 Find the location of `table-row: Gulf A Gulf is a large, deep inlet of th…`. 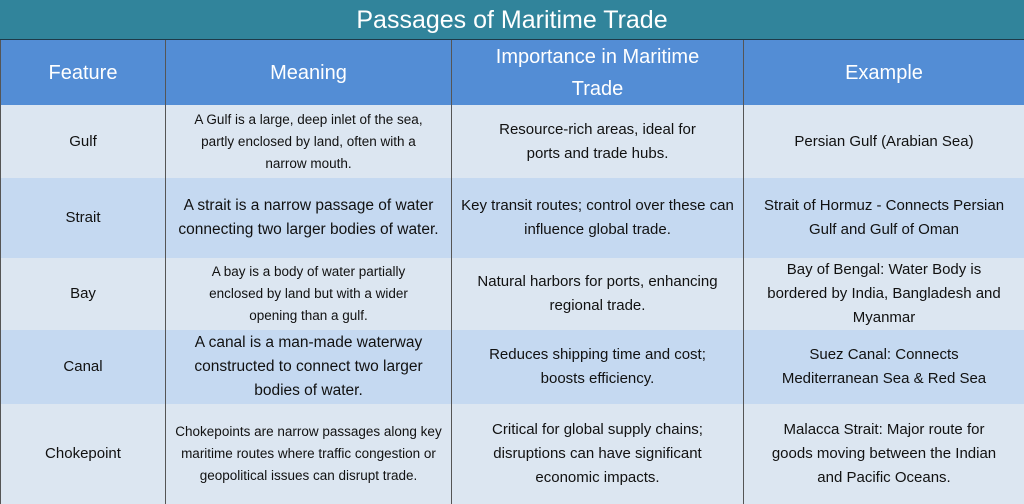

table-row: Gulf A Gulf is a large, deep inlet of th… is located at coordinates (512, 141).